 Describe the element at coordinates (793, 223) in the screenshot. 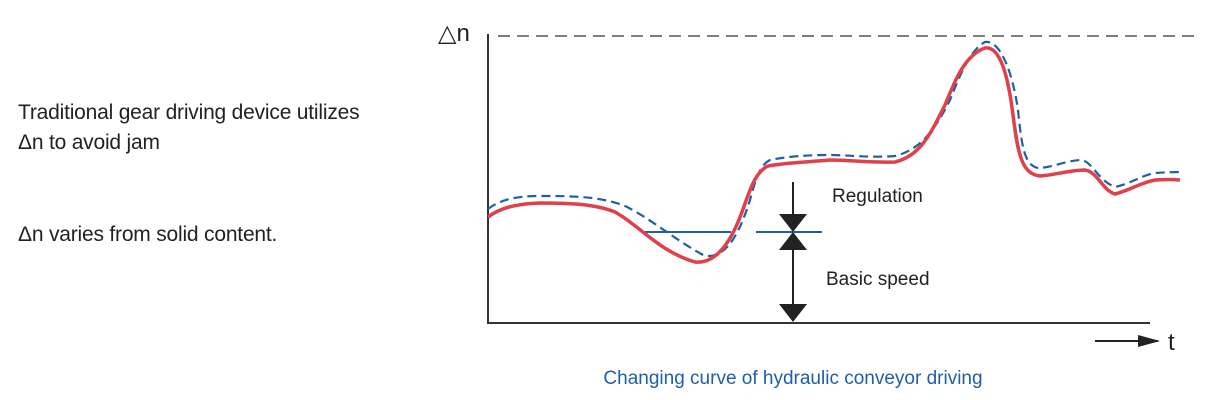

I see `regulation-arrowhead` at that location.